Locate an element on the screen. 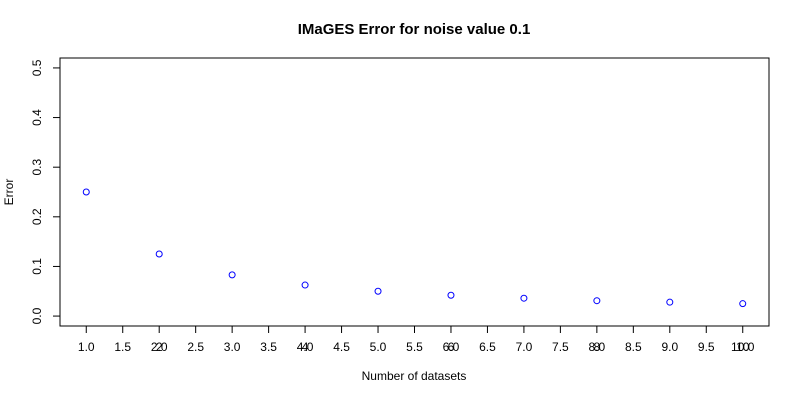 This screenshot has width=800, height=400. x-tick-label-overlay: 8 is located at coordinates (597, 347).